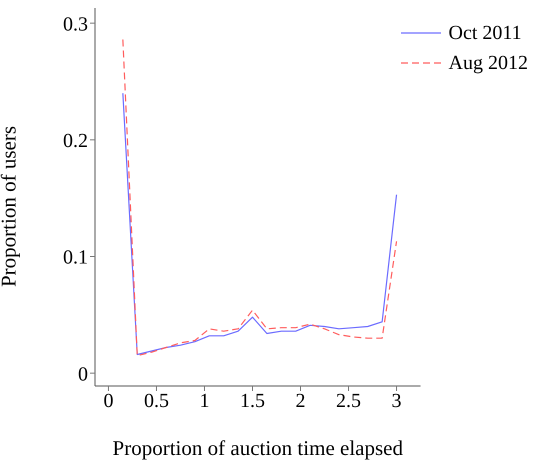  What do you see at coordinates (156, 401) in the screenshot?
I see `x-tick-label: 0.5` at bounding box center [156, 401].